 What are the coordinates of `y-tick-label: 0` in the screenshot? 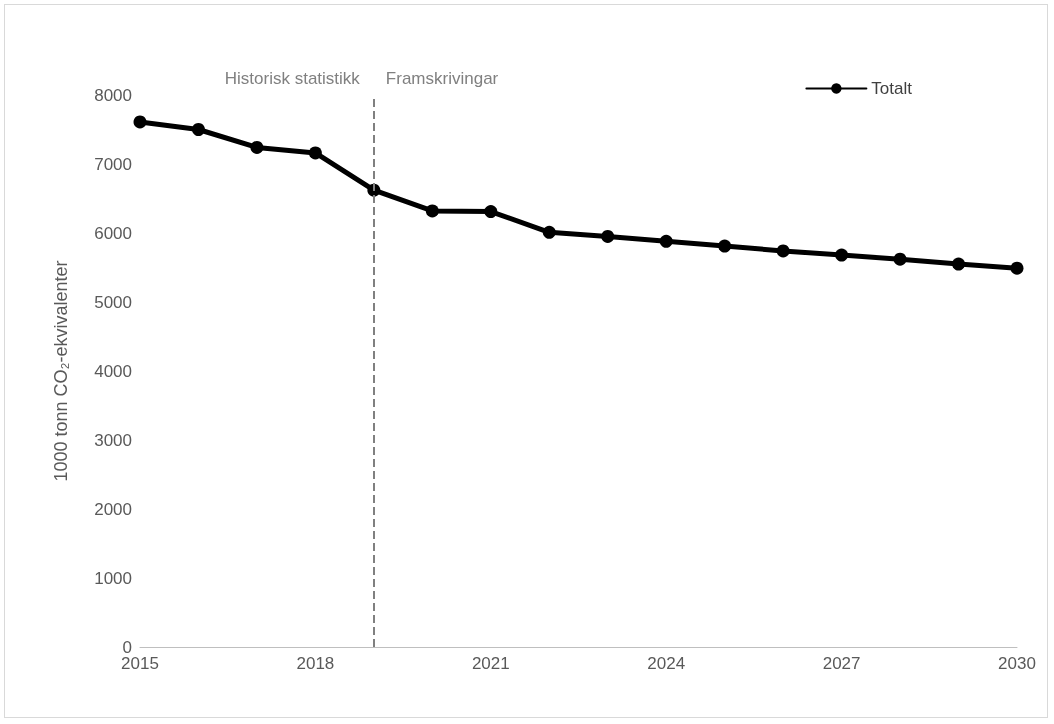 It's located at (127, 647).